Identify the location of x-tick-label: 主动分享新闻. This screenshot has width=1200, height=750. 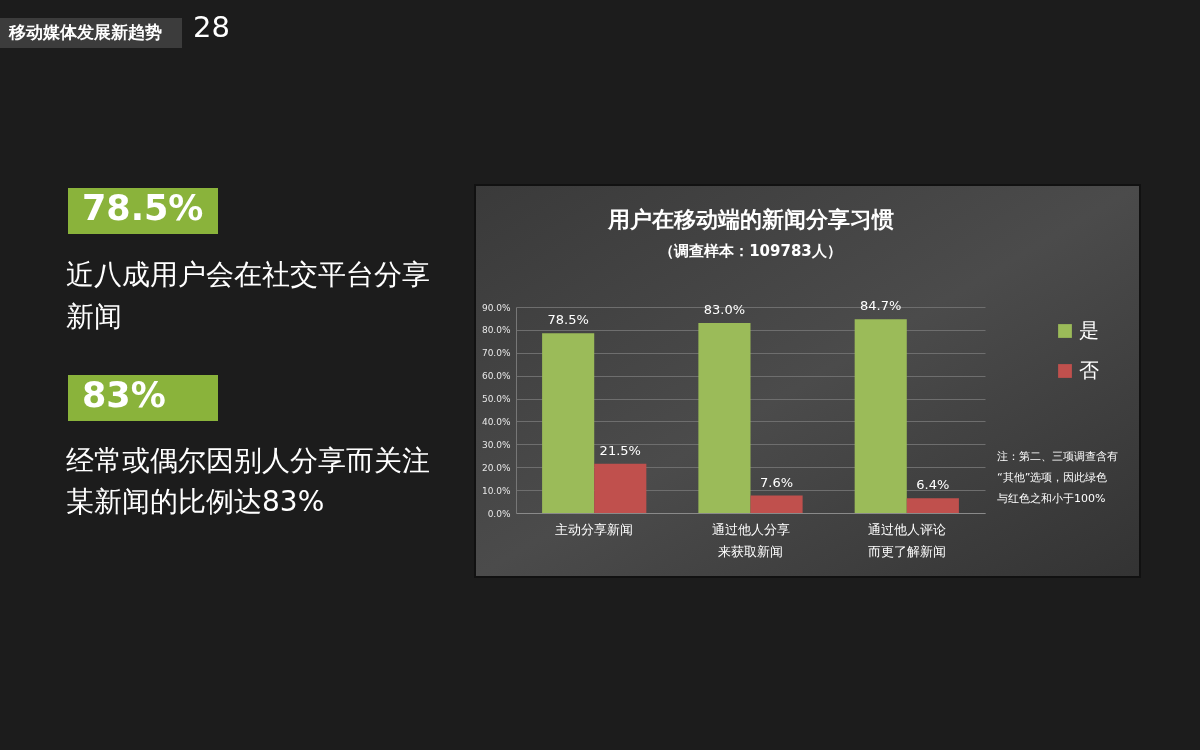
(594, 529).